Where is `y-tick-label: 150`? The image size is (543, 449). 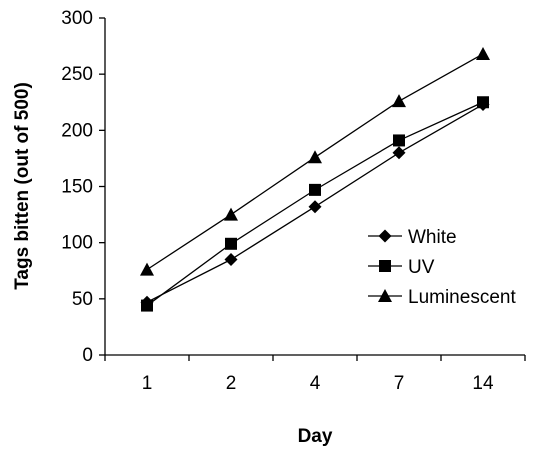 y-tick-label: 150 is located at coordinates (77, 187).